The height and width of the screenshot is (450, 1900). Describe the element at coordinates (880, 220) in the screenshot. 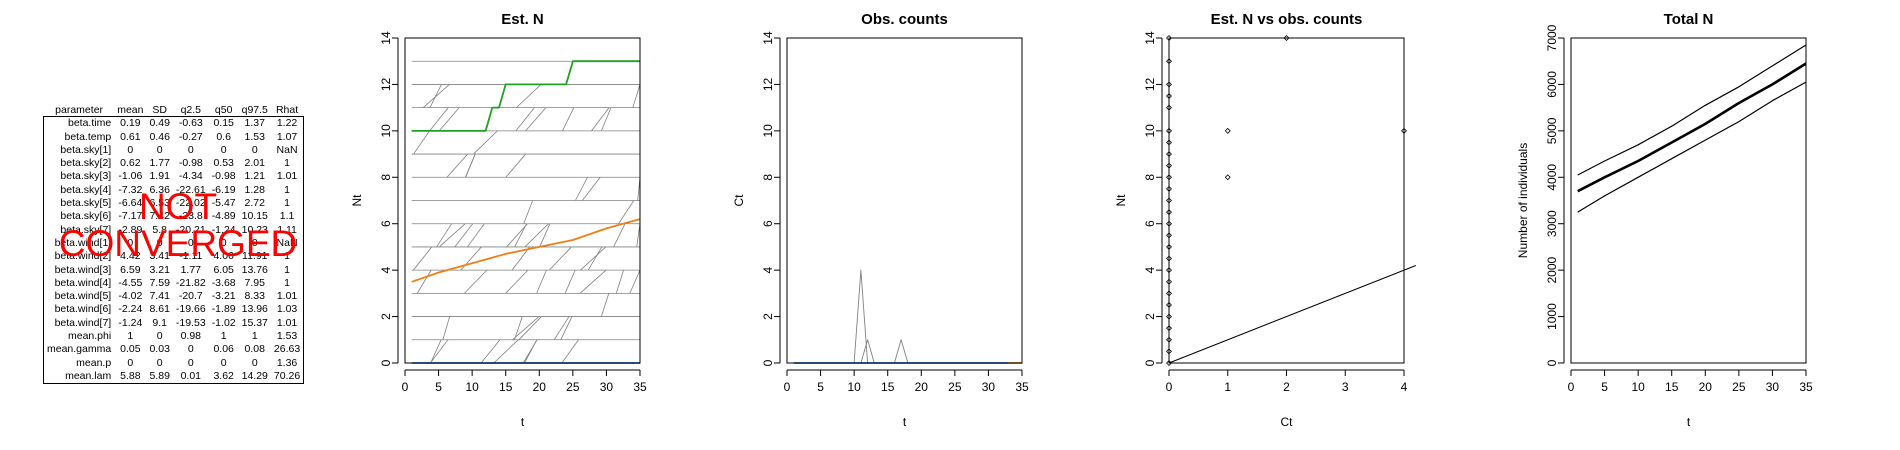

I see `obs-counts-chart: Obs. counts t Ct 0 5 10 15 20 25 30 35 0 2 4 6 8 10 12 14` at that location.